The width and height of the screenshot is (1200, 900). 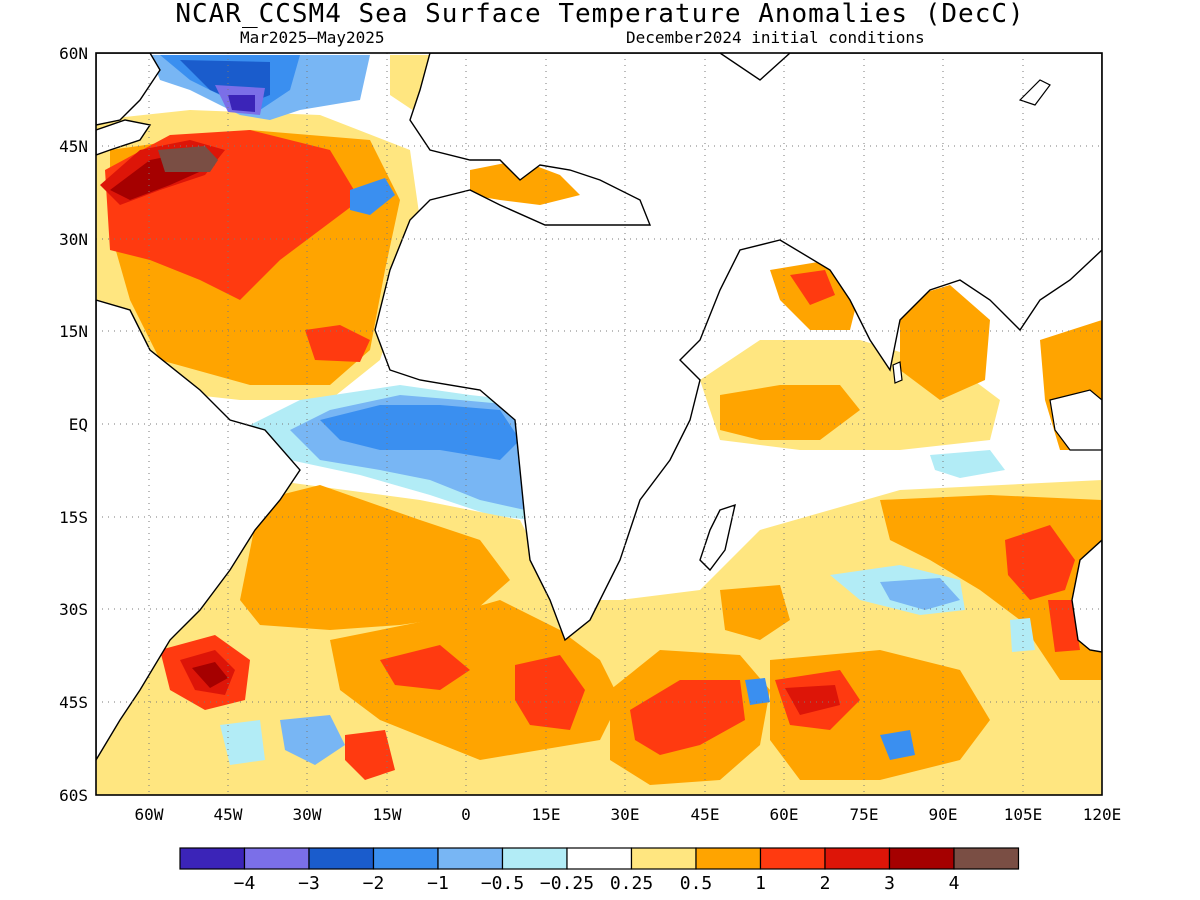 I want to click on lon-tick-label: 60E, so click(x=784, y=814).